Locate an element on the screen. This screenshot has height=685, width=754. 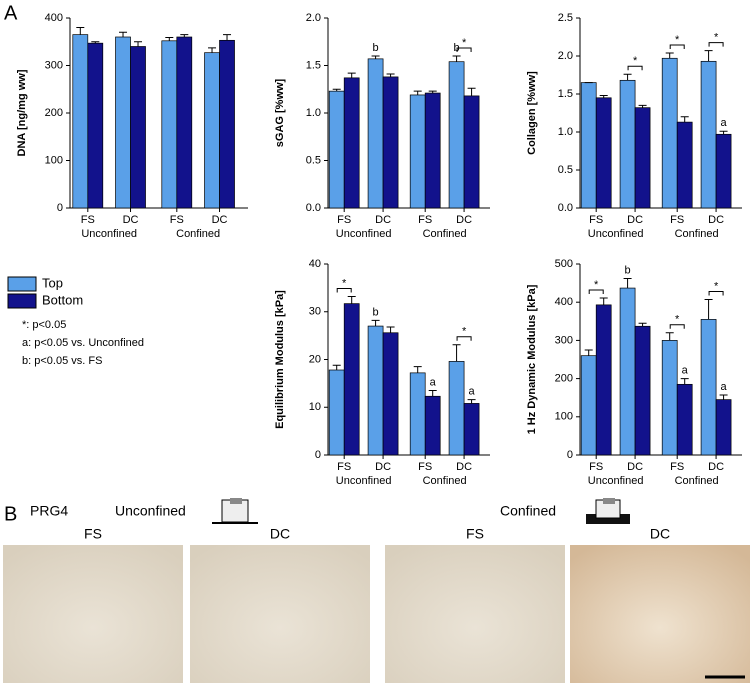
y-tick-label: 40 is located at coordinates (315, 264).